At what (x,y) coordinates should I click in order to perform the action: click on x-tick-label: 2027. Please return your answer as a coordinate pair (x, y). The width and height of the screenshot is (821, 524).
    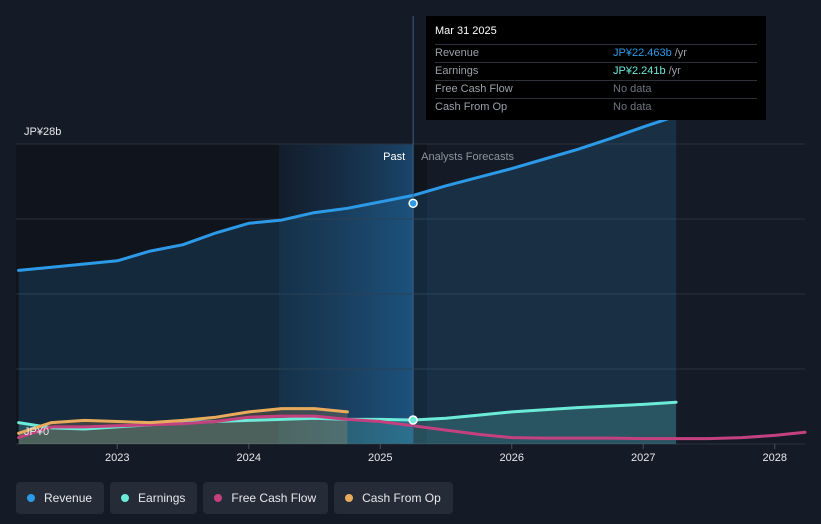
    Looking at the image, I should click on (643, 458).